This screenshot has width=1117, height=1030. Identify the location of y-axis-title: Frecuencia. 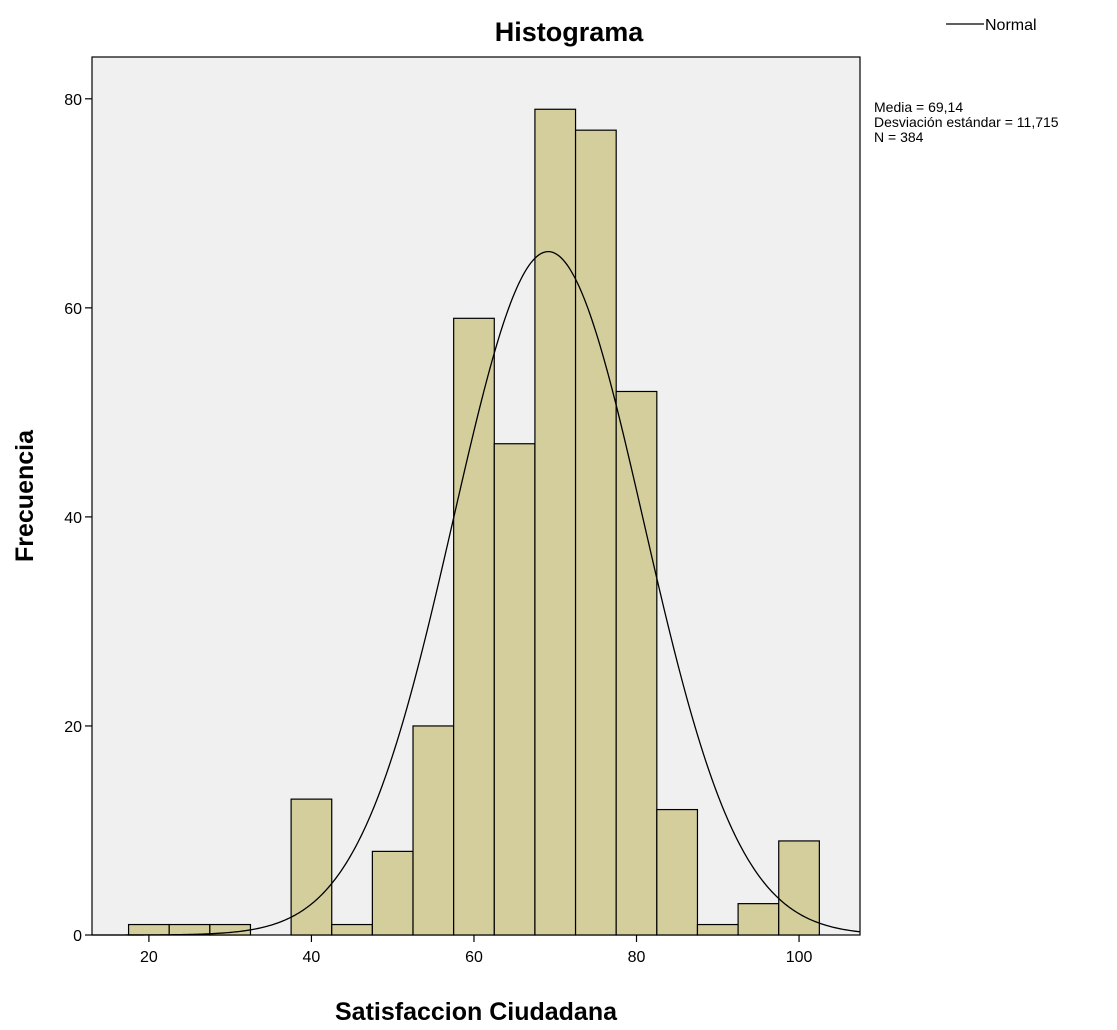
(25, 495).